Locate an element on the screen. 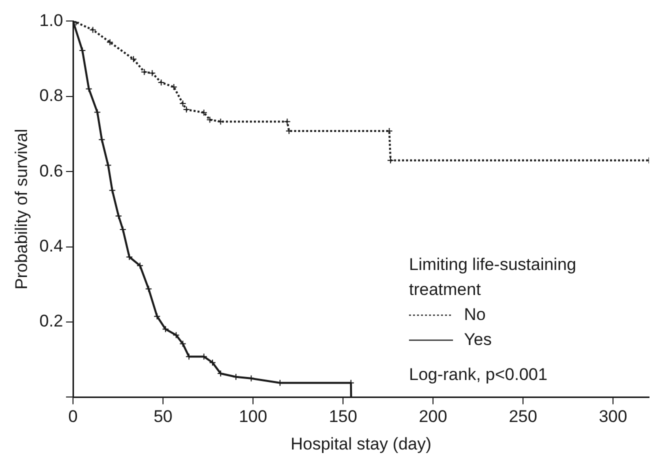 This screenshot has height=467, width=662. y-axis-title: Probability of survival is located at coordinates (21, 209).